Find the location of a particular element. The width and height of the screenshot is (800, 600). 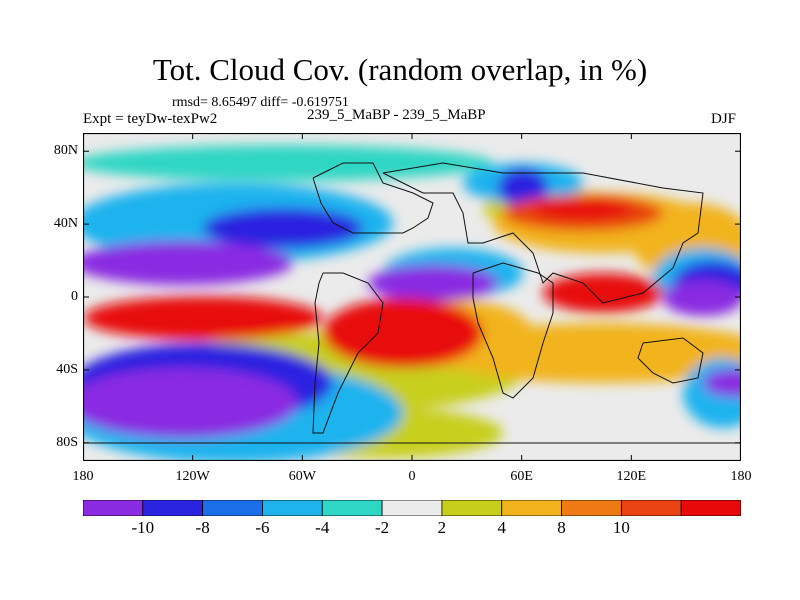

contour-purple-southern is located at coordinates (190, 403).